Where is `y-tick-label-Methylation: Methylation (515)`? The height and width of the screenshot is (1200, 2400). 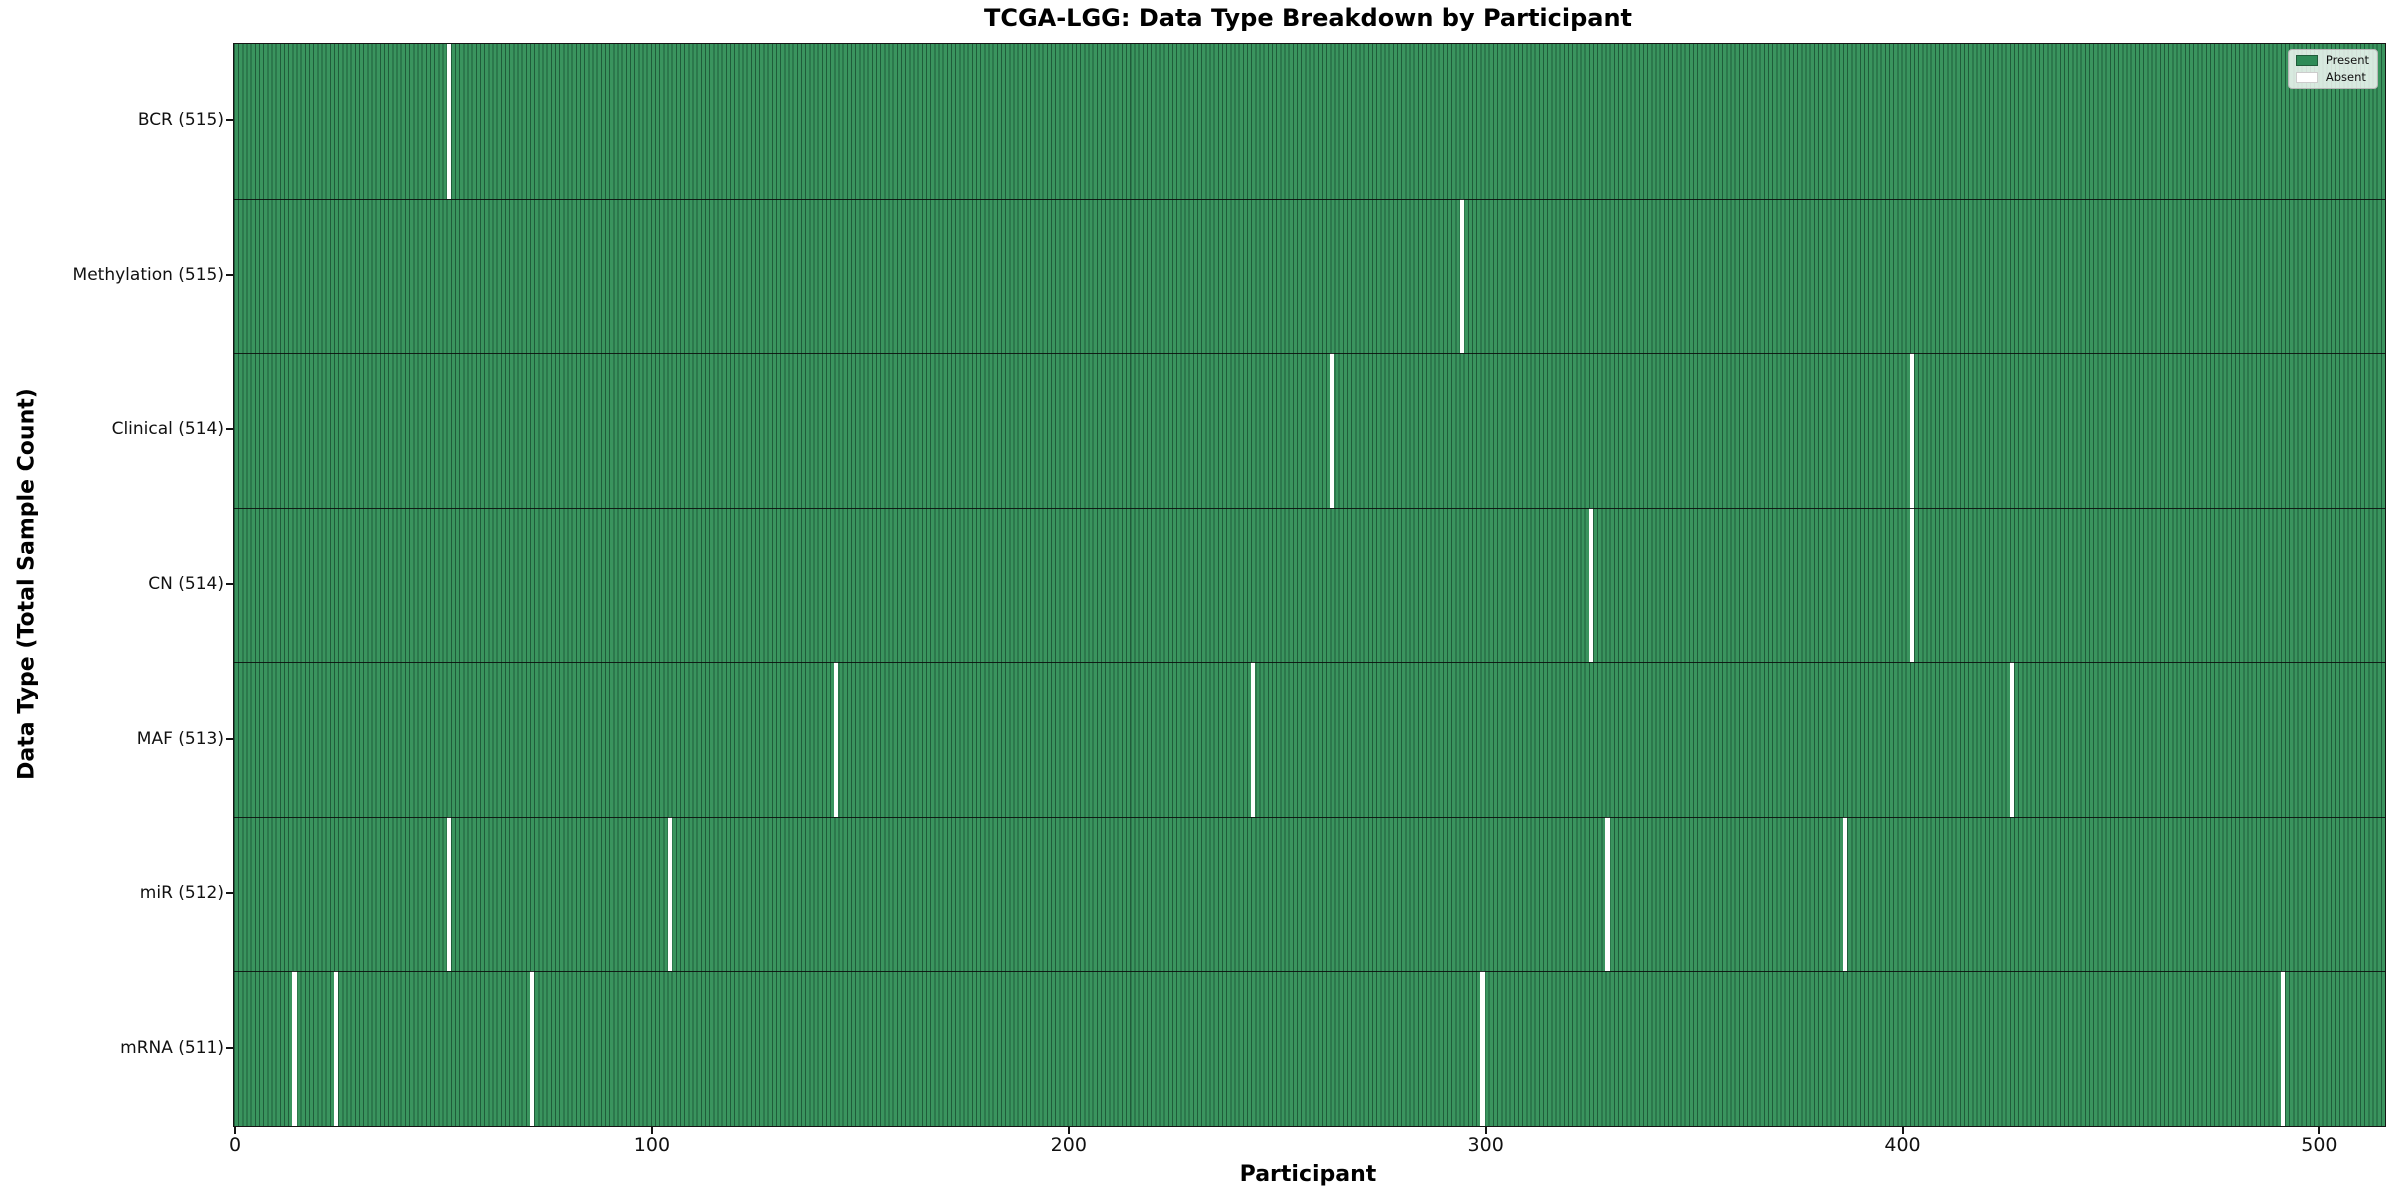 y-tick-label-Methylation: Methylation (515) is located at coordinates (148, 274).